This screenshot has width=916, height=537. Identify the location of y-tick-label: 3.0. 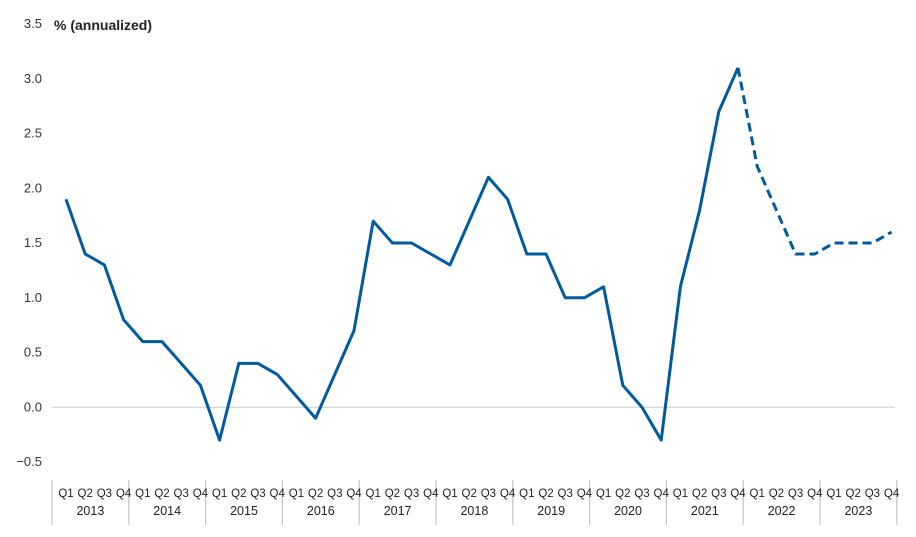
(33, 78).